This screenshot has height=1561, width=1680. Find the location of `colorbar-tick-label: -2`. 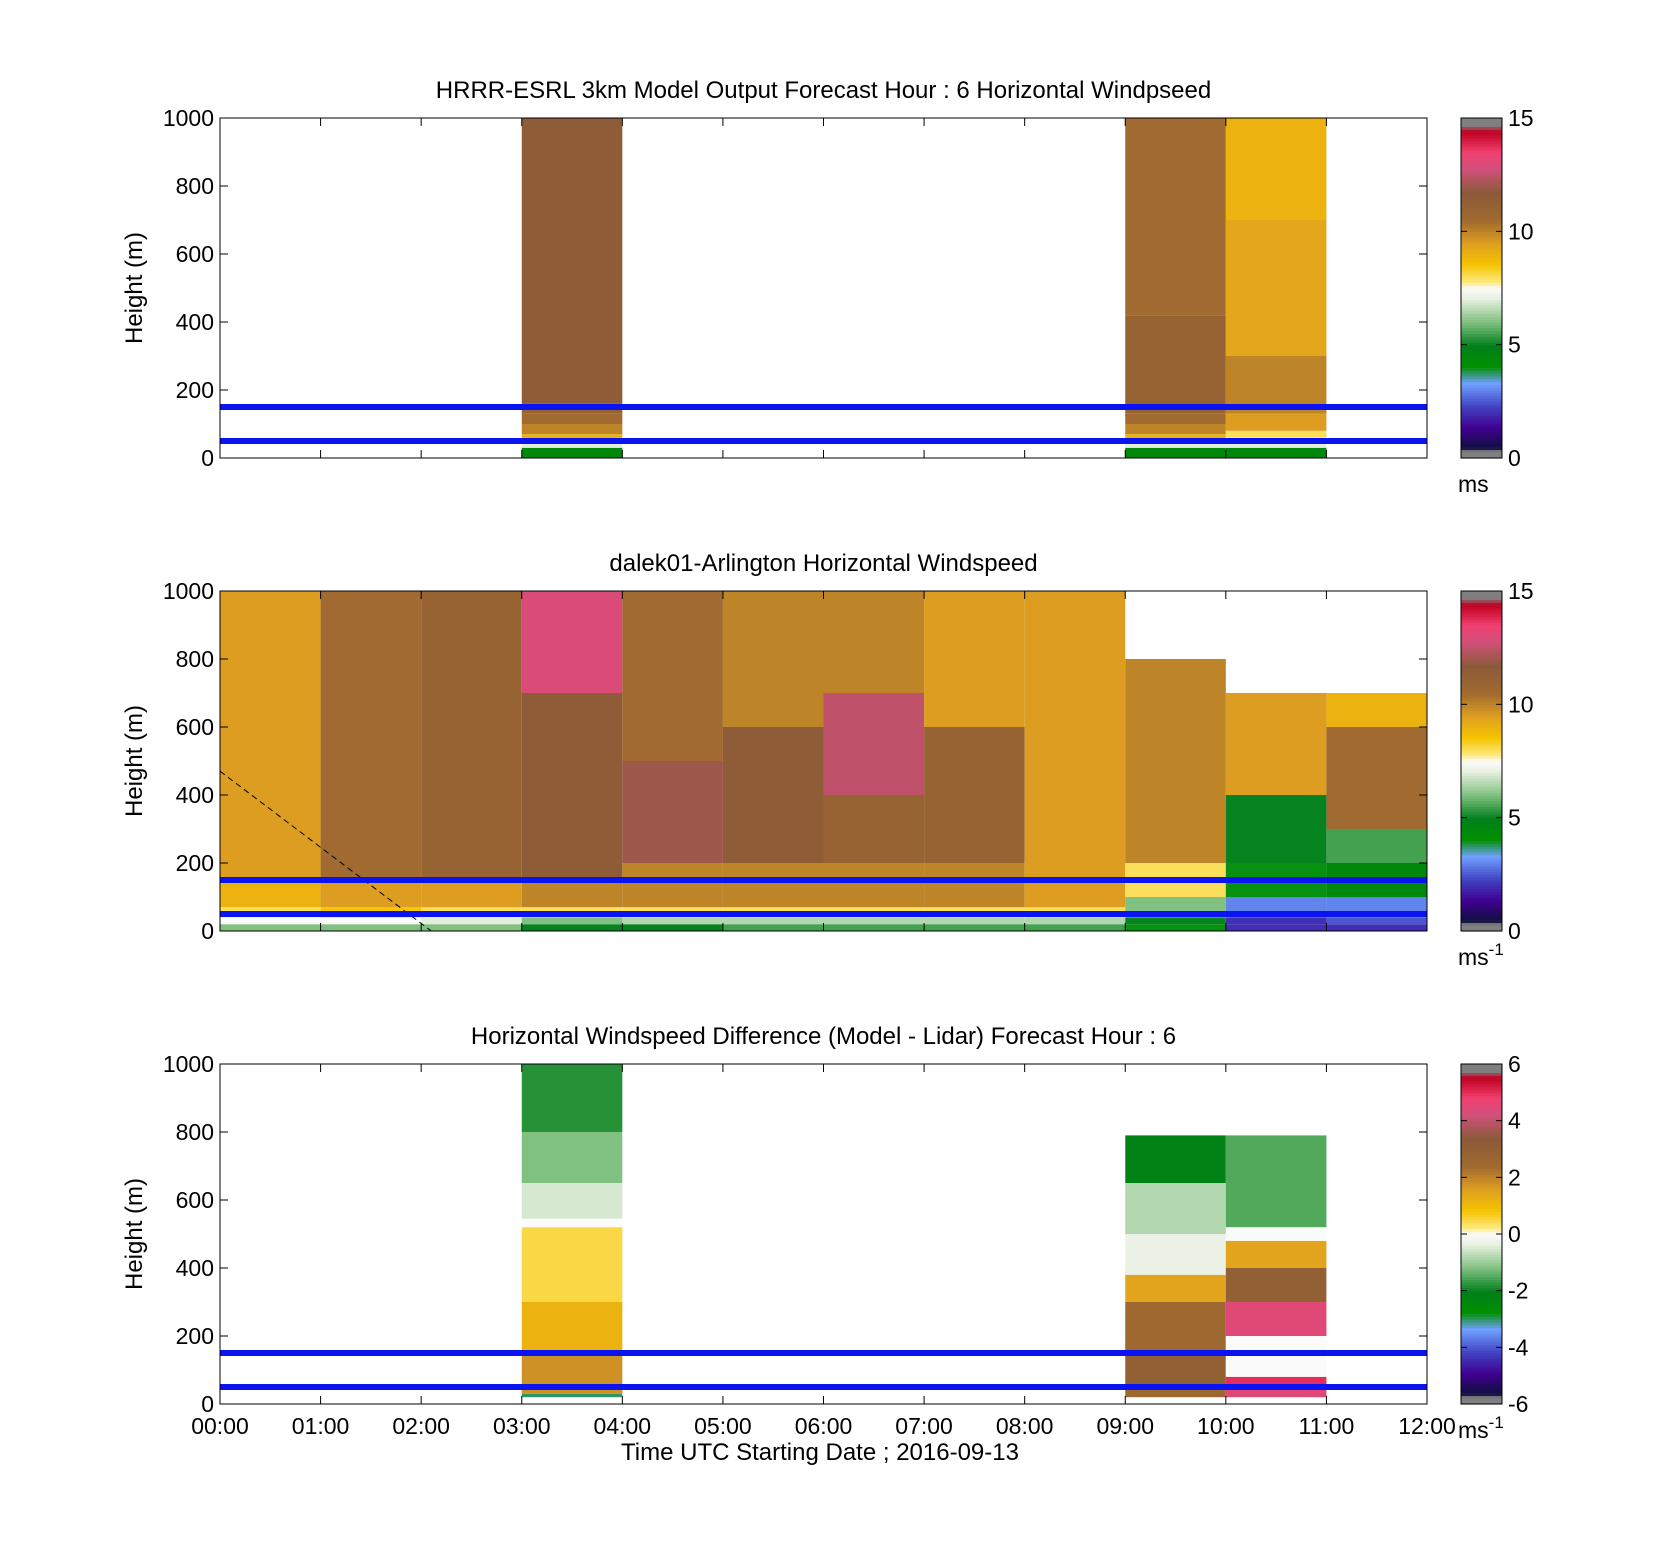

colorbar-tick-label: -2 is located at coordinates (1518, 1291).